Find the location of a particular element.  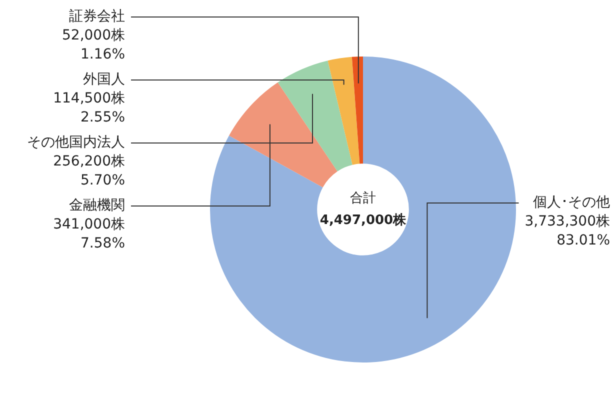

text: 4,497,000株 is located at coordinates (364, 220).